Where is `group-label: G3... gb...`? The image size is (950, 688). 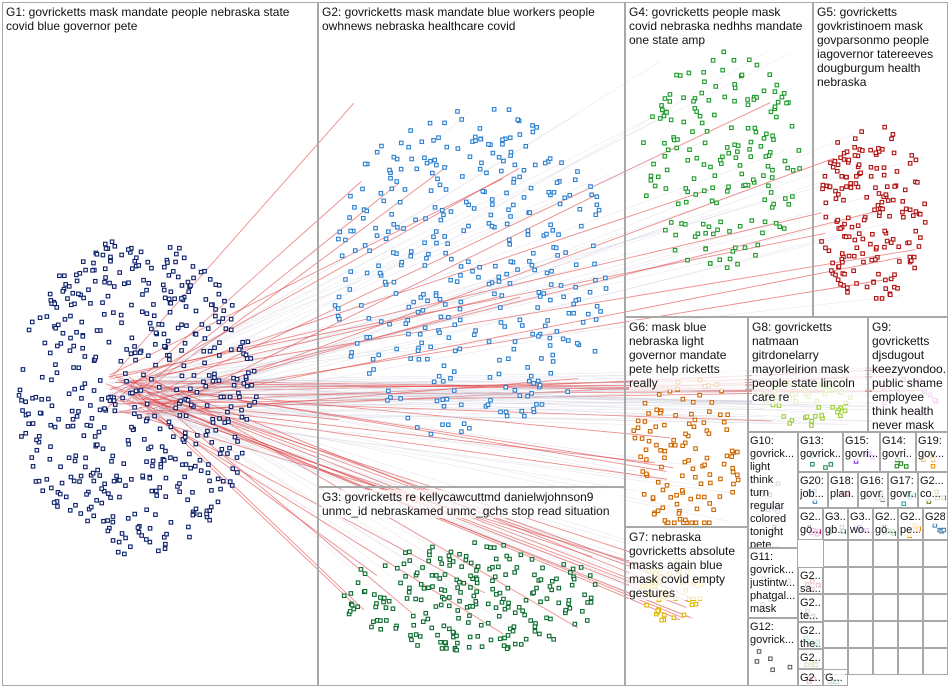 group-label: G3... gb... is located at coordinates (835, 524).